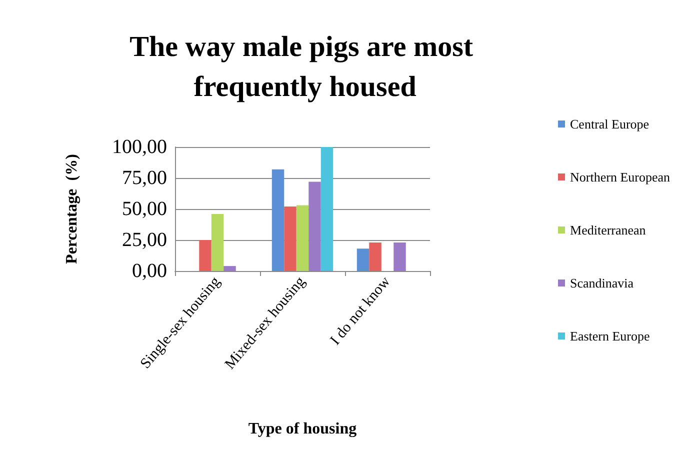 The width and height of the screenshot is (695, 460). Describe the element at coordinates (149, 271) in the screenshot. I see `y-tick-label: 0,00` at that location.